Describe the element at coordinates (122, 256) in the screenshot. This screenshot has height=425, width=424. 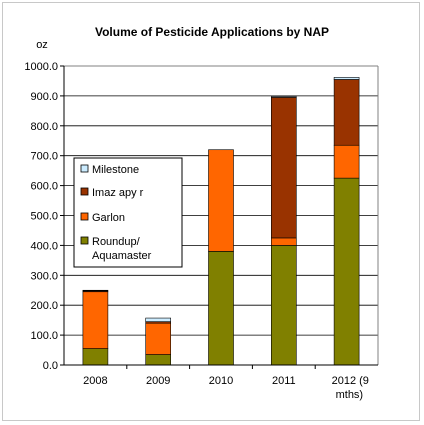
I see `legend-label: Aquamaster` at that location.